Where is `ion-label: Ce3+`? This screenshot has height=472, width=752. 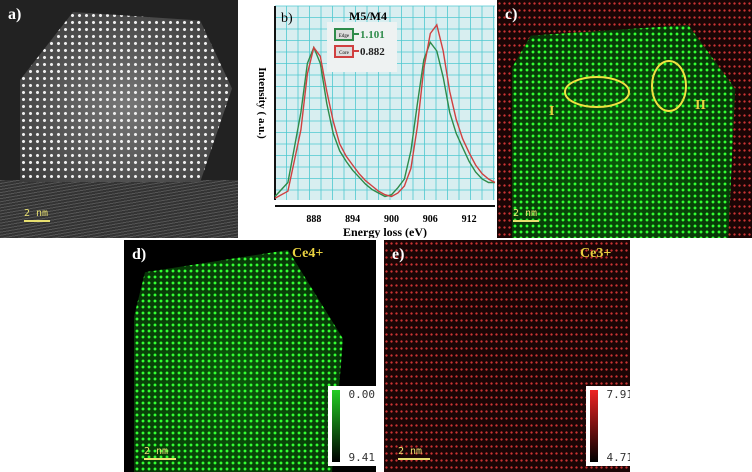
ion-label: Ce3+ is located at coordinates (596, 253).